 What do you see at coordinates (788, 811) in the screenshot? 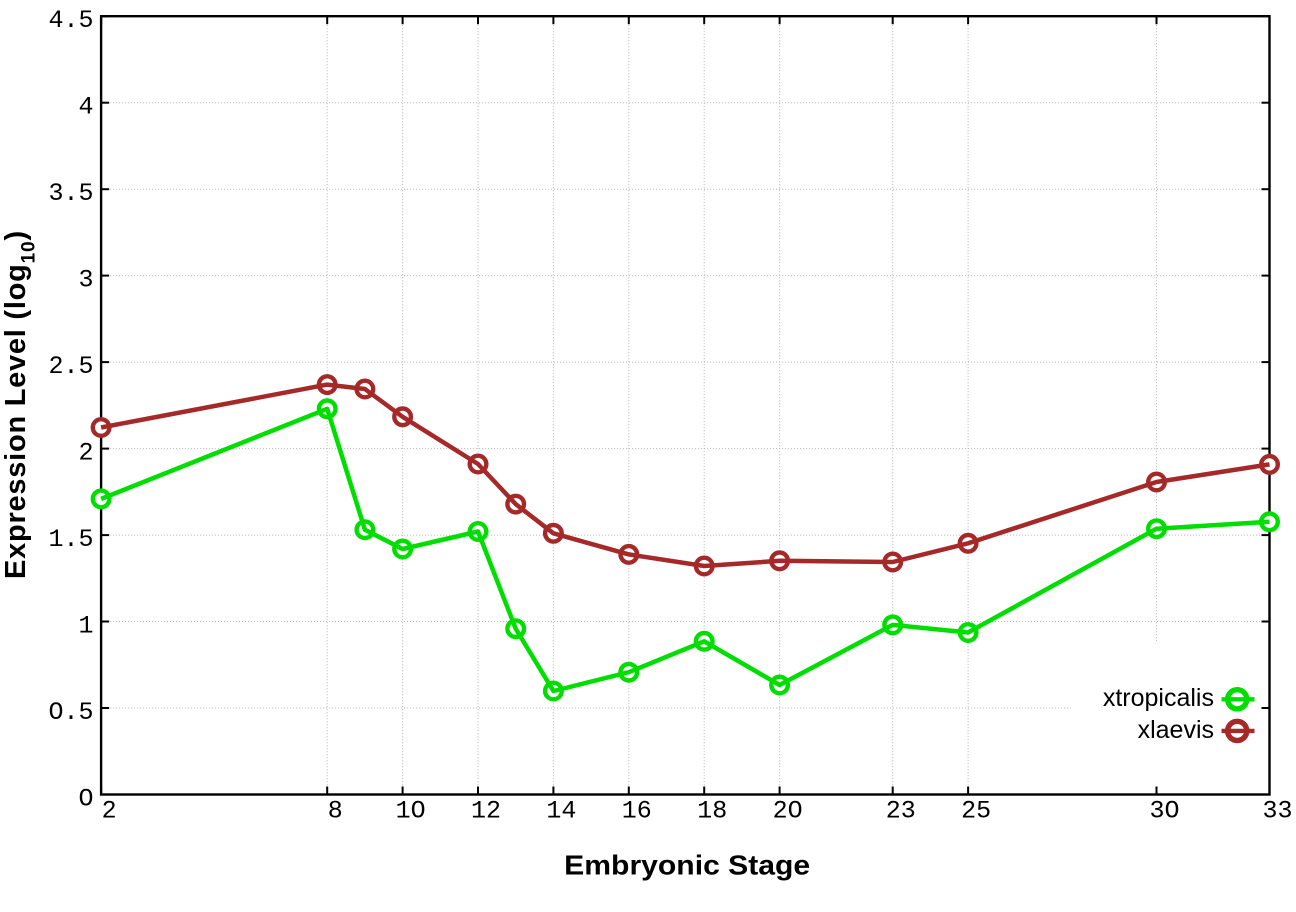
I see `svg-text: 2O` at bounding box center [788, 811].